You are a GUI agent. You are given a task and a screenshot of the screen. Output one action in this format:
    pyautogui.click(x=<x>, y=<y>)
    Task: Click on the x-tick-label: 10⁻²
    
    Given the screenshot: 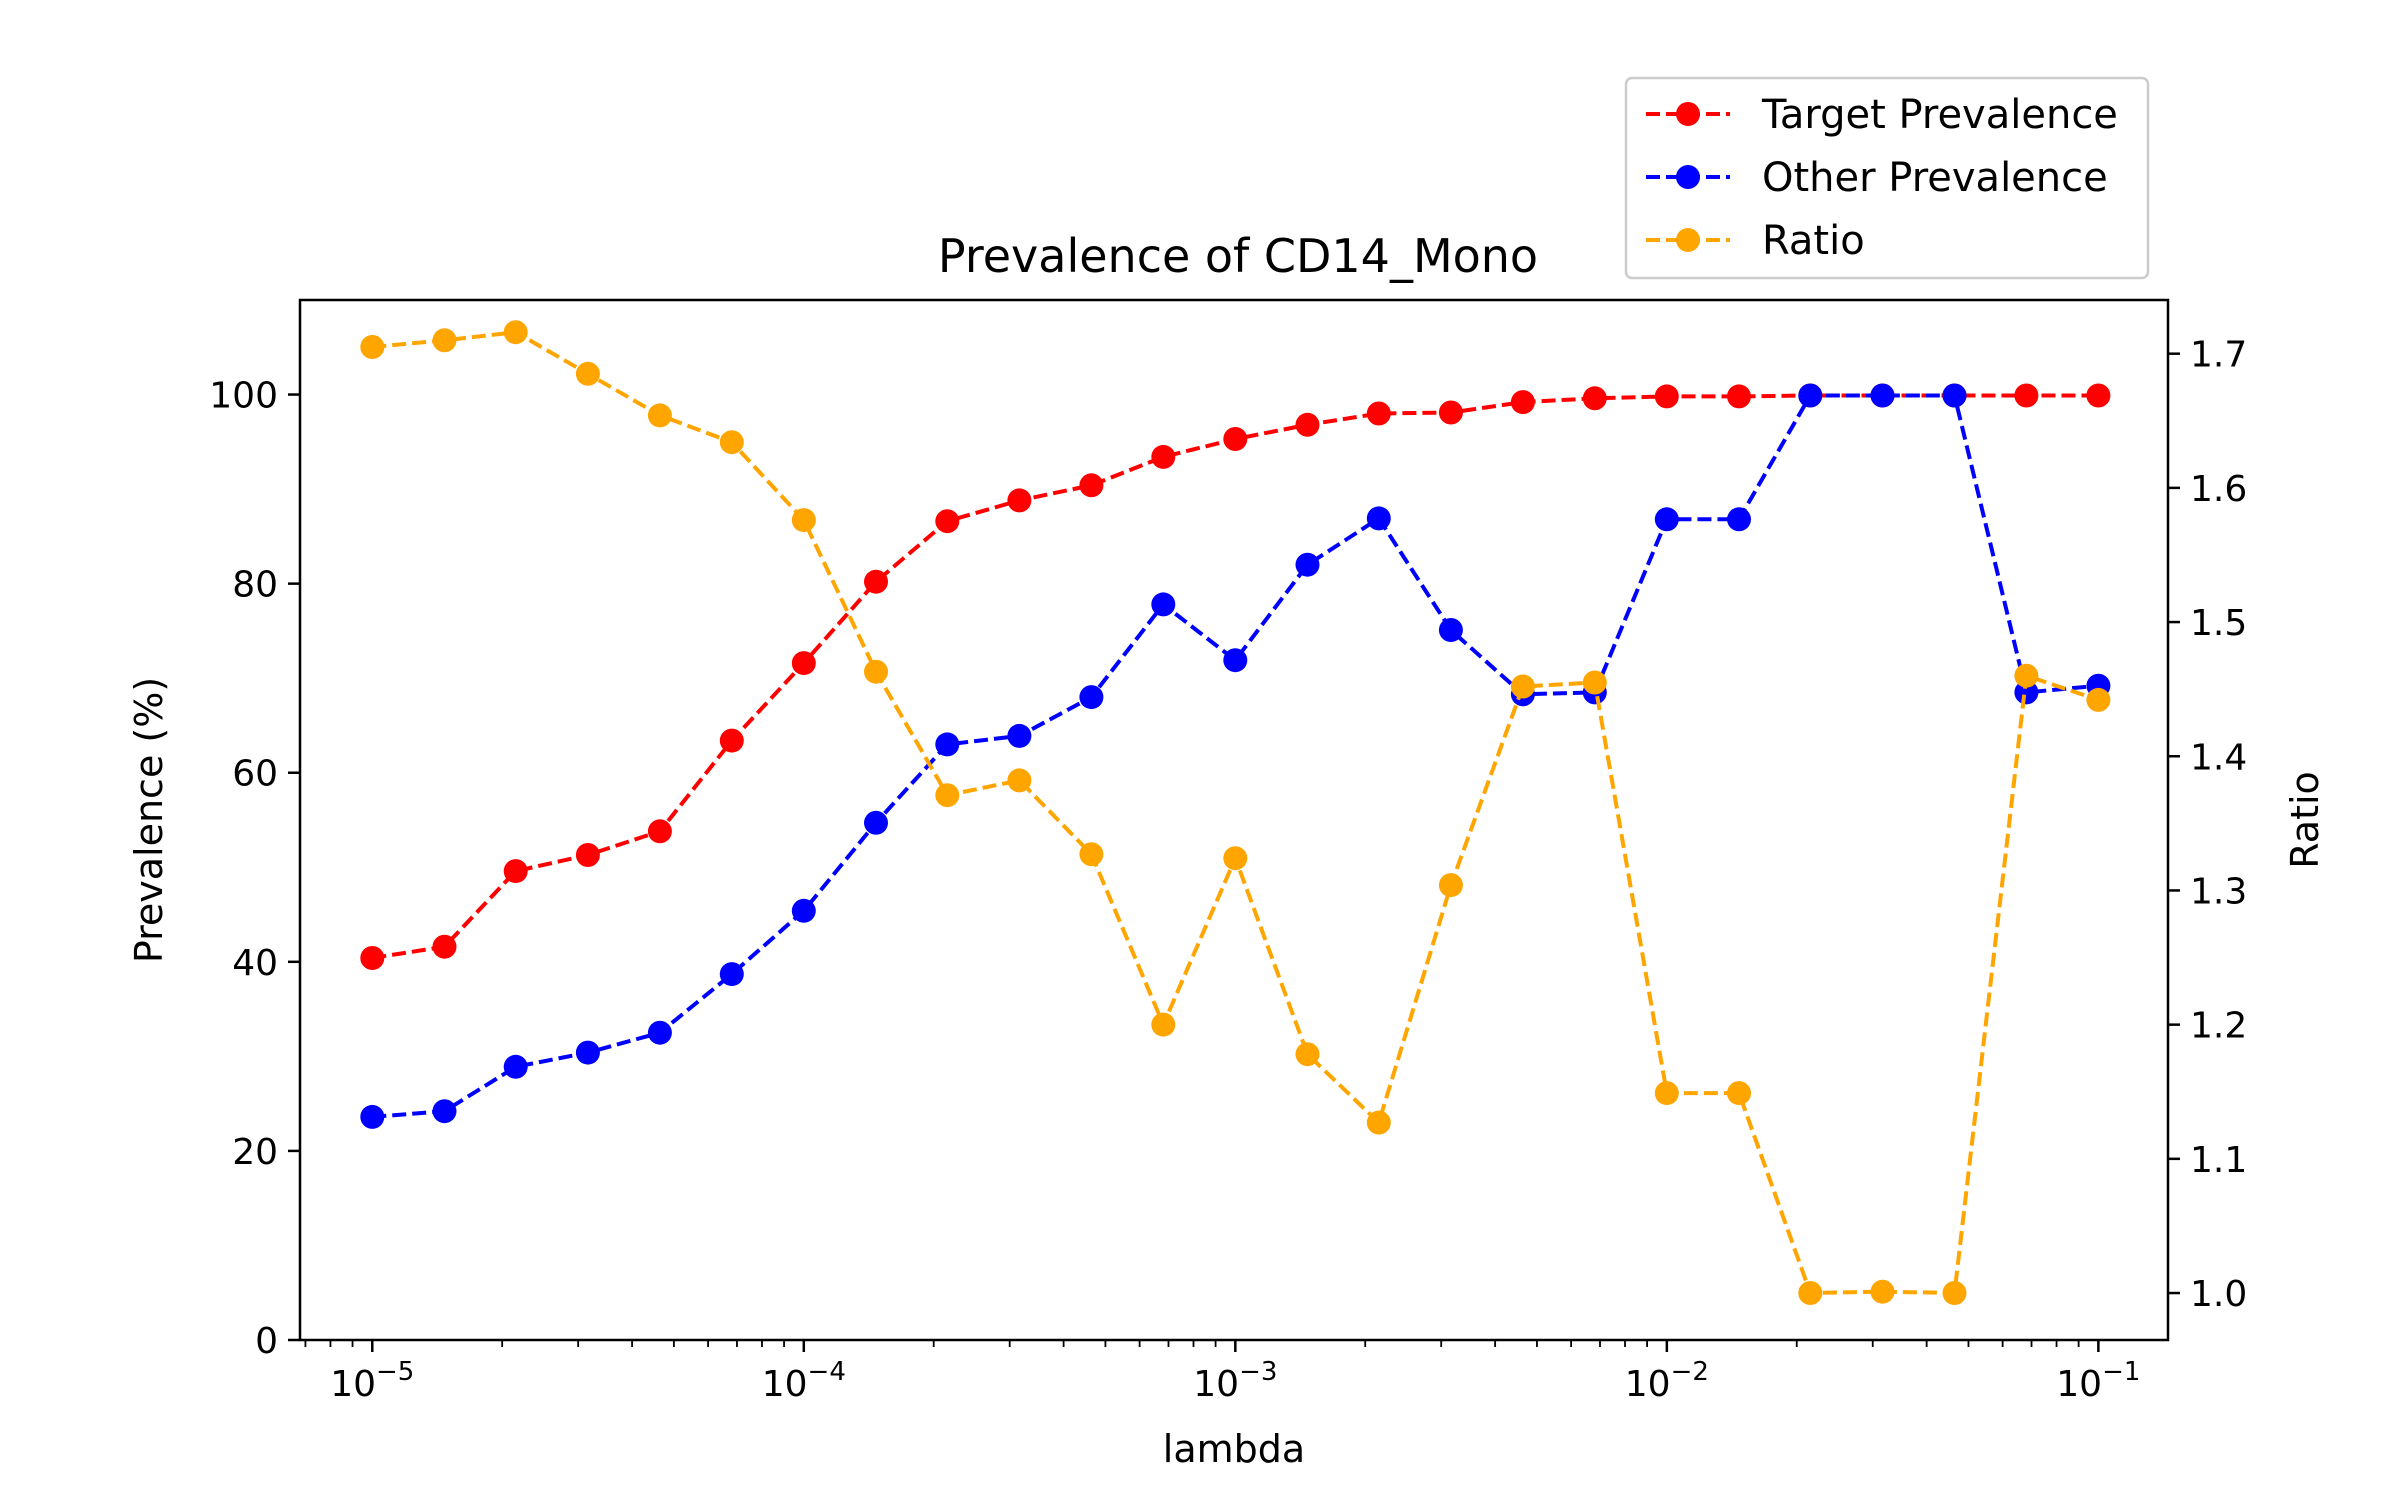 What is the action you would take?
    pyautogui.click(x=1667, y=1381)
    